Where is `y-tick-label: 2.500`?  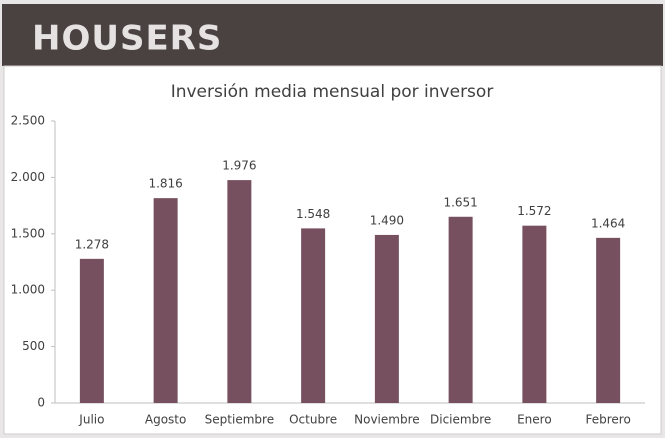 y-tick-label: 2.500 is located at coordinates (28, 121).